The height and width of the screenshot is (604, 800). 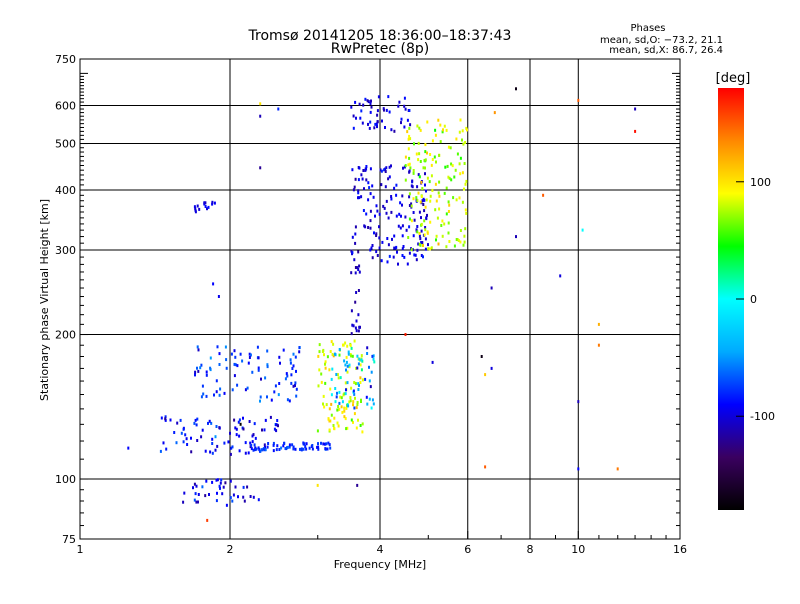 I want to click on y-tick-label: 600, so click(x=65, y=106).